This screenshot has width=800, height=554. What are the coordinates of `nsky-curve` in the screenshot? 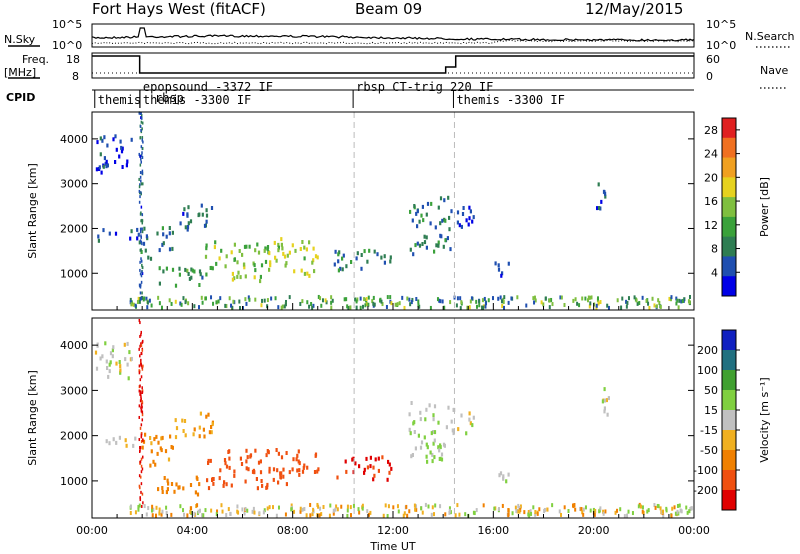 It's located at (393, 34).